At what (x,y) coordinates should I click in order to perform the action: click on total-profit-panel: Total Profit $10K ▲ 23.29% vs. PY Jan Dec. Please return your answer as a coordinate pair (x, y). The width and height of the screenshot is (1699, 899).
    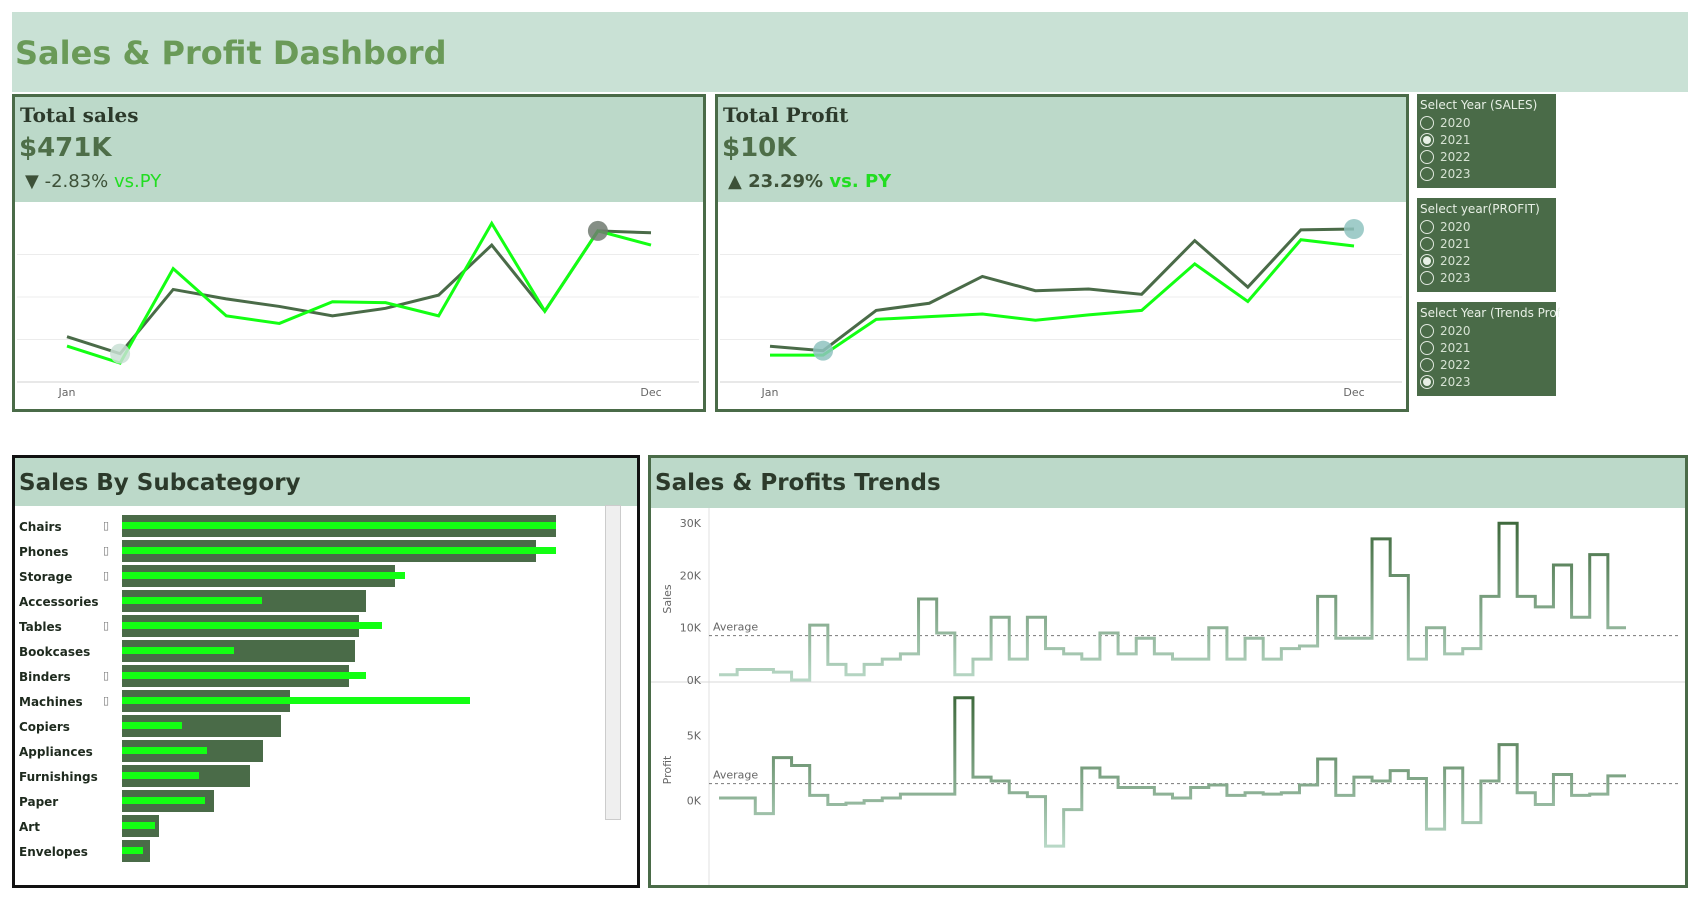
    Looking at the image, I should click on (1062, 253).